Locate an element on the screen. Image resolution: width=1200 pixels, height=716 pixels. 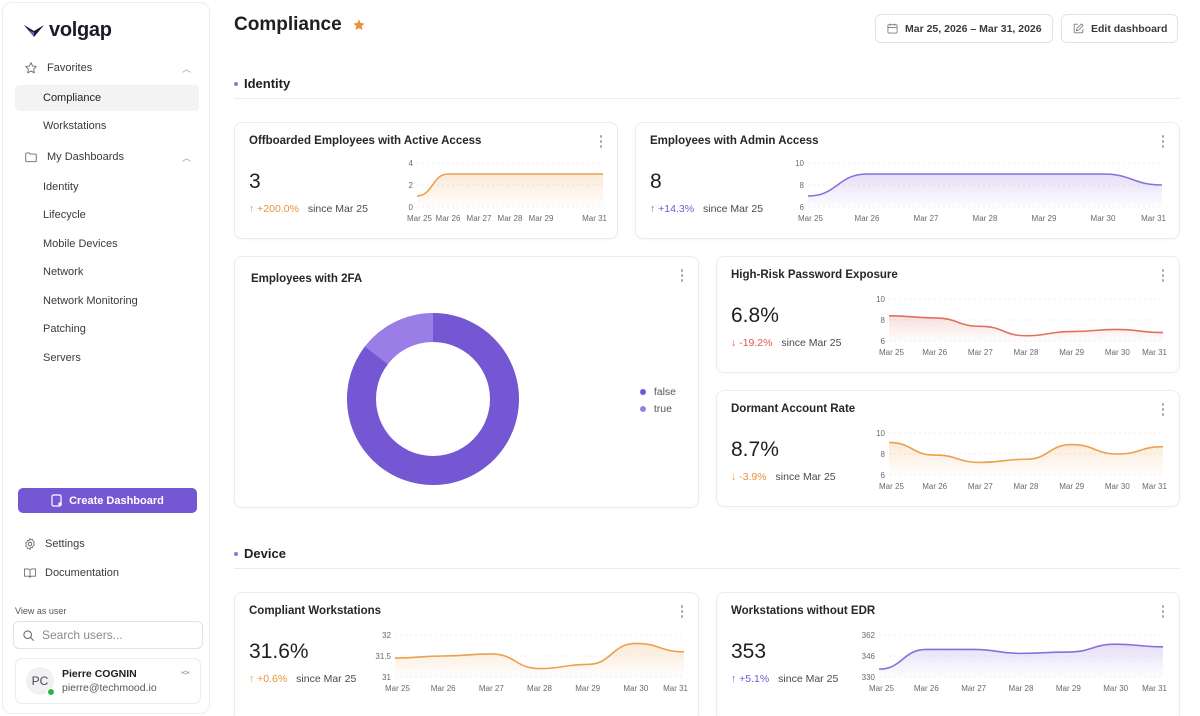
metric-value: 31.6% is located at coordinates (279, 651).